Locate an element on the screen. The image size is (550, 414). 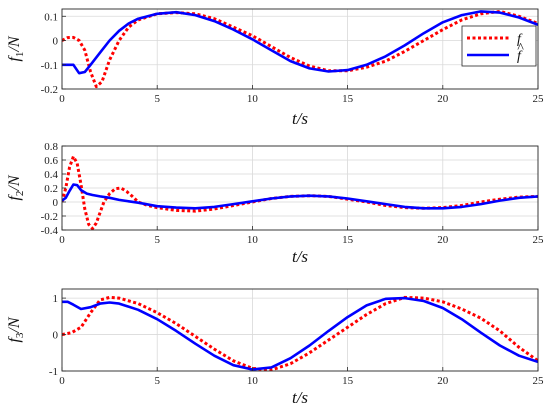
legend: ff^ is located at coordinates (499, 46).